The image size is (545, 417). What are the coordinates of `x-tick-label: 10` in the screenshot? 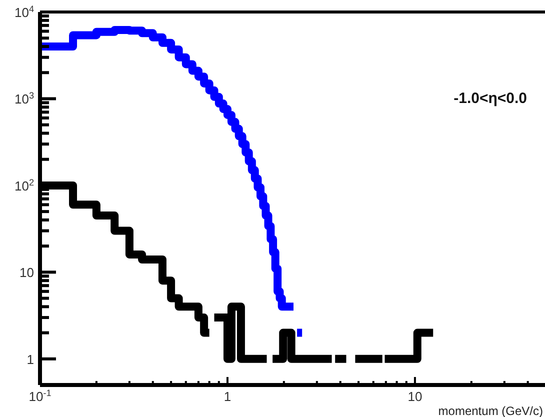 It's located at (415, 396).